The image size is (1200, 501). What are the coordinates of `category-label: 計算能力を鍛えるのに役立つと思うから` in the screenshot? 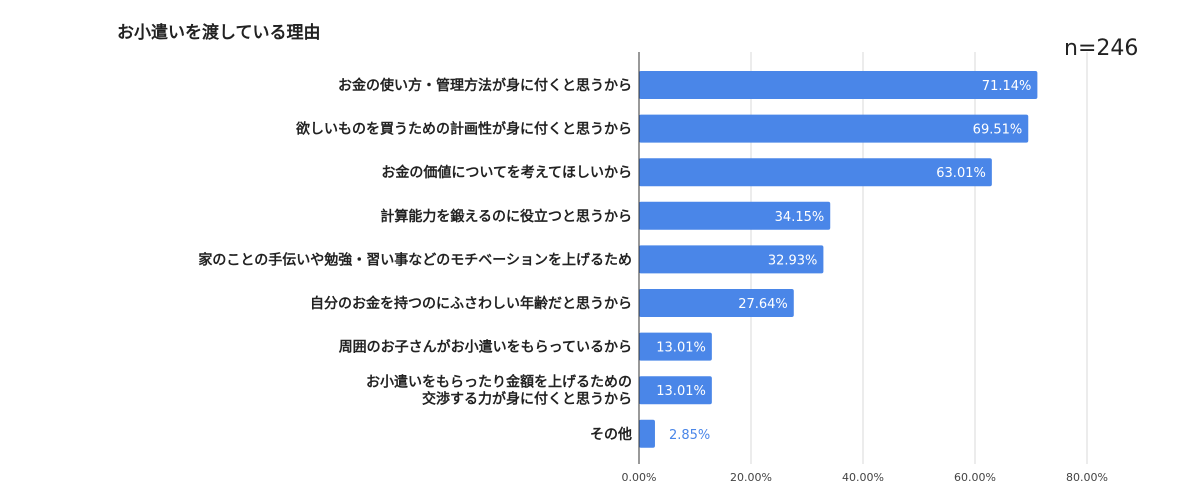 It's located at (506, 216).